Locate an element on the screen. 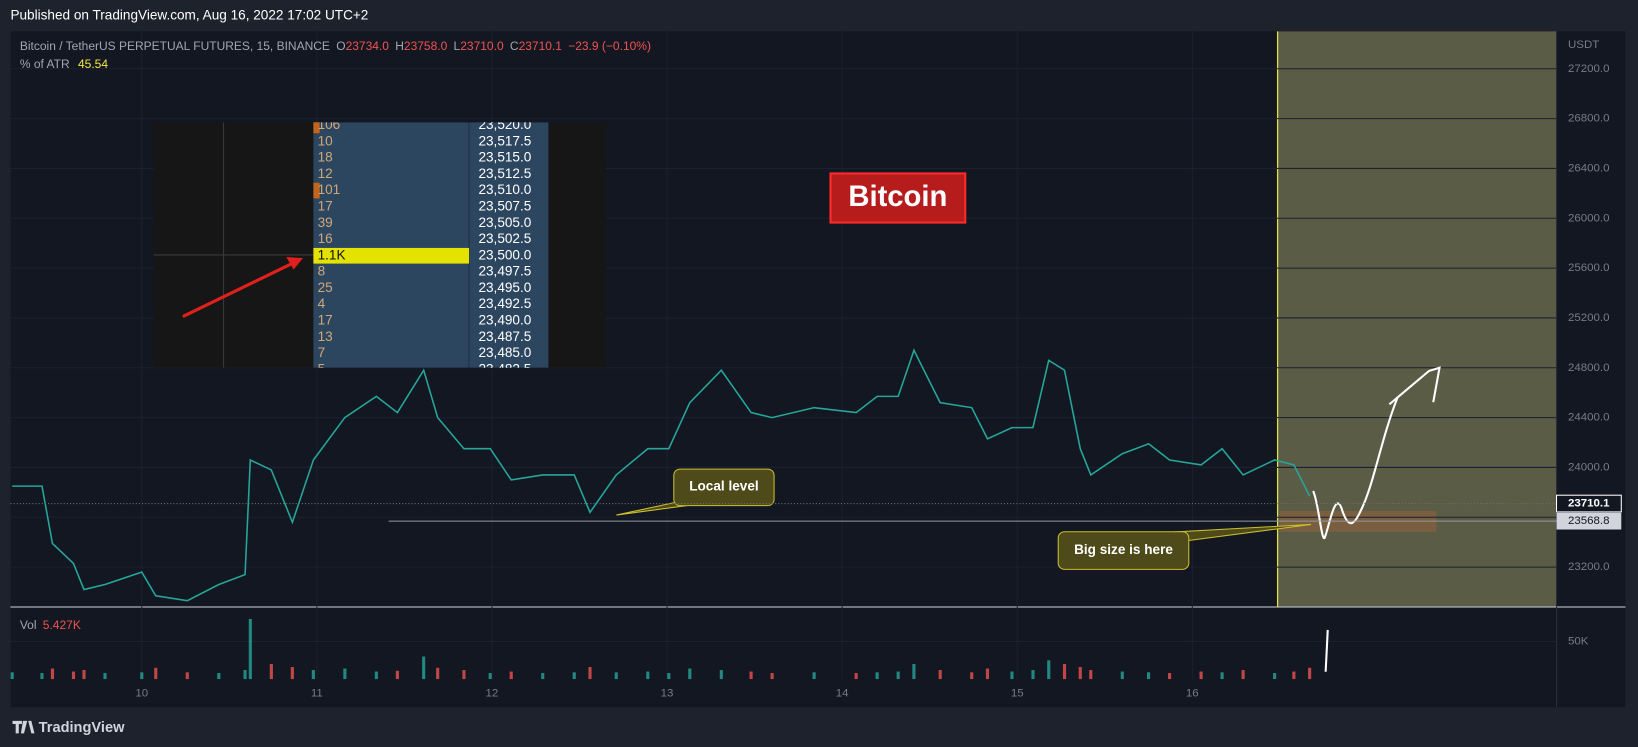 The width and height of the screenshot is (1638, 747). order-book-price: 23,492.5 is located at coordinates (504, 303).